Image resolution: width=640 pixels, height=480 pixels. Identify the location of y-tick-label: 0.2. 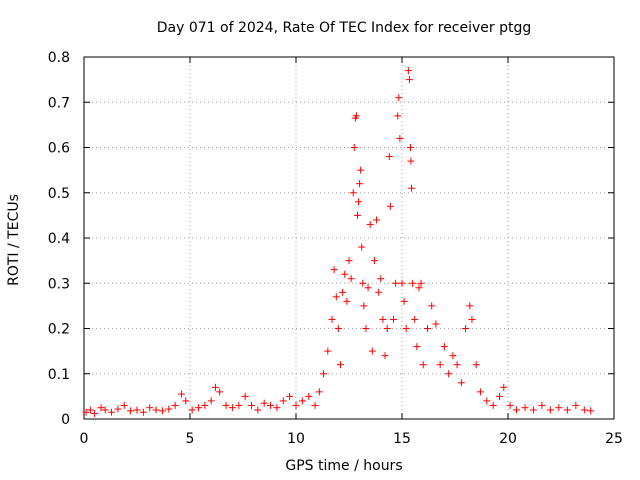
(59, 330).